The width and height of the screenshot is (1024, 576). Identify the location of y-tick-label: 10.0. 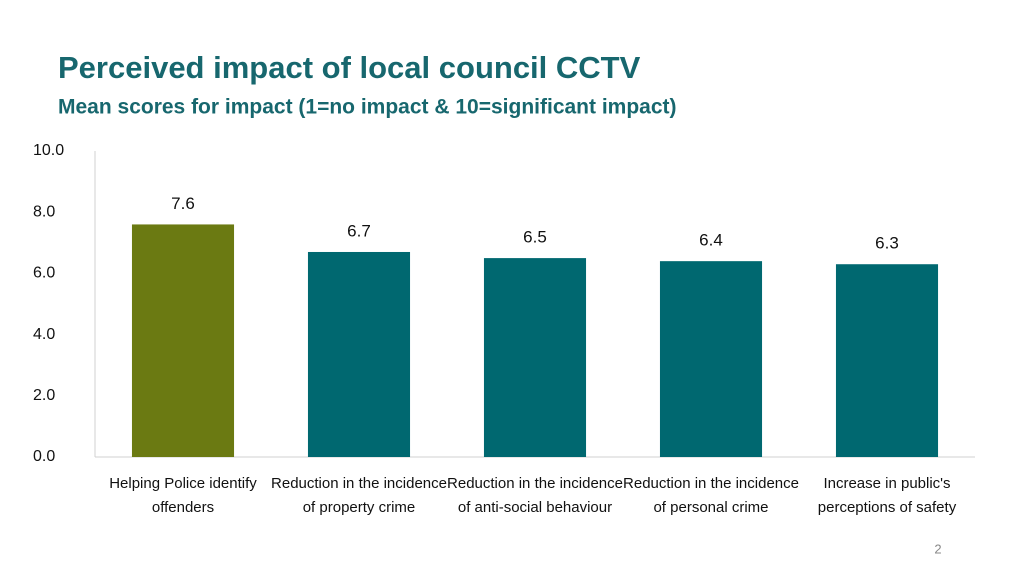
(48, 150).